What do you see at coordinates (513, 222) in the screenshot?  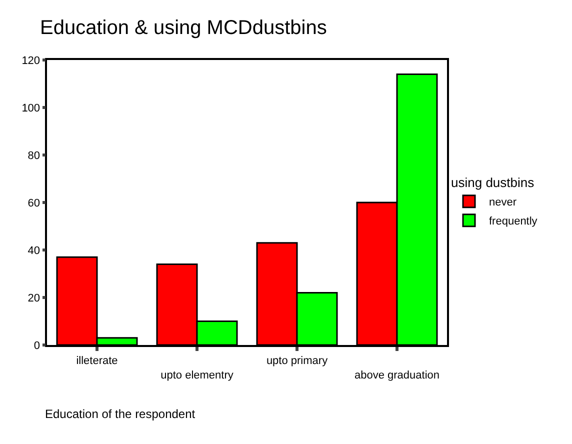 I see `legend-label: frequently` at bounding box center [513, 222].